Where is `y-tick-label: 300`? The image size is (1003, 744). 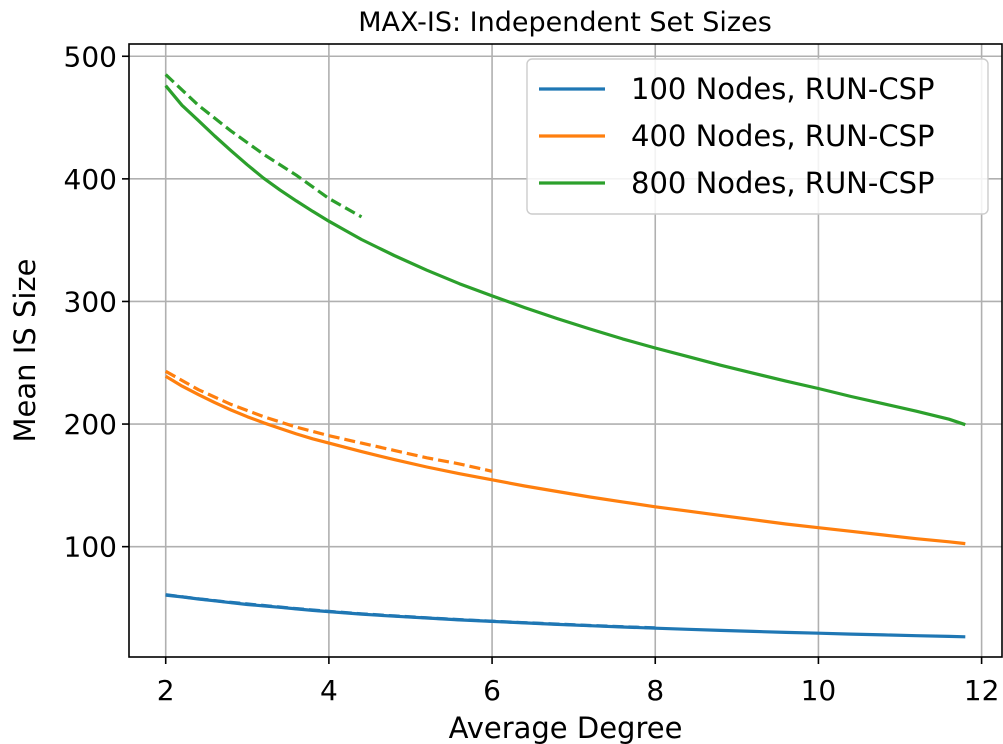 y-tick-label: 300 is located at coordinates (90, 301).